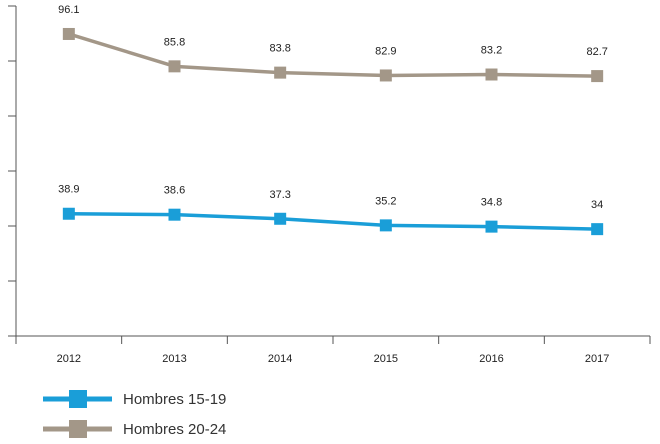 Image resolution: width=660 pixels, height=444 pixels. What do you see at coordinates (491, 359) in the screenshot?
I see `x-tick-label: 2016` at bounding box center [491, 359].